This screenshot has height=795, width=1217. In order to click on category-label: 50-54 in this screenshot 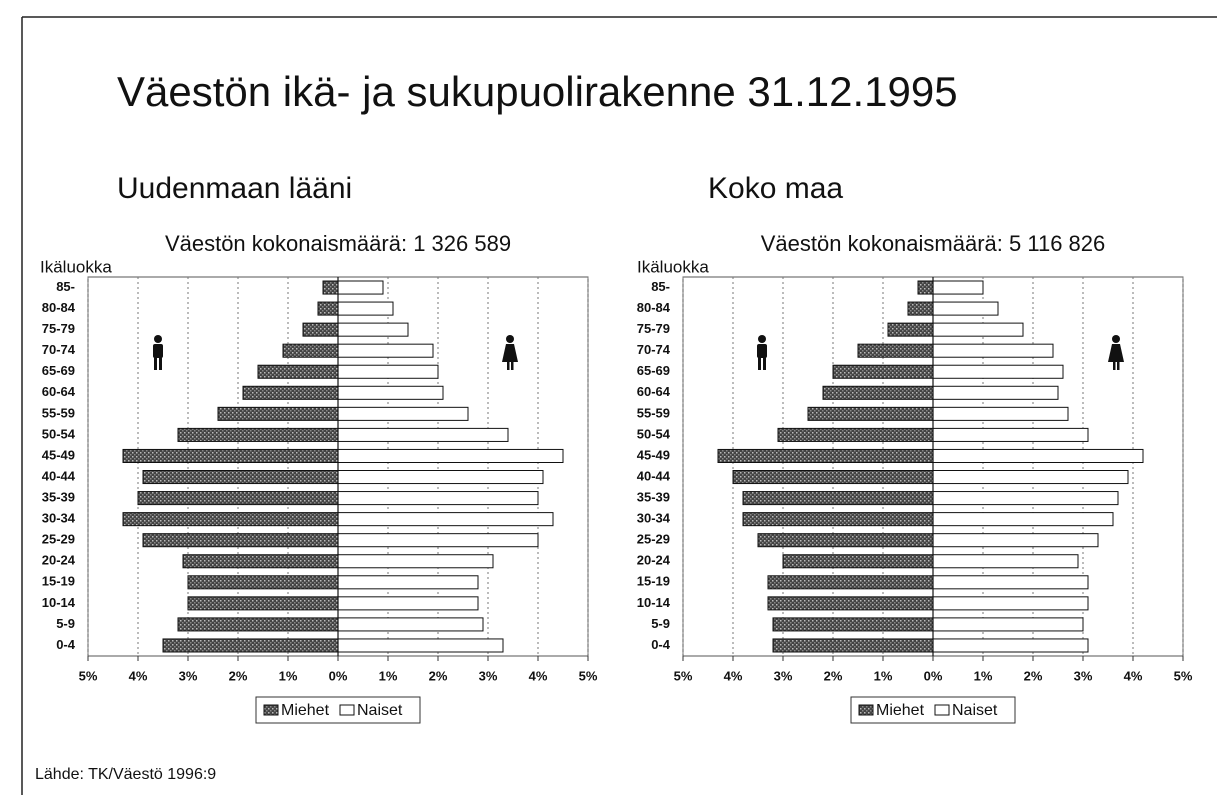, I will do `click(59, 433)`.